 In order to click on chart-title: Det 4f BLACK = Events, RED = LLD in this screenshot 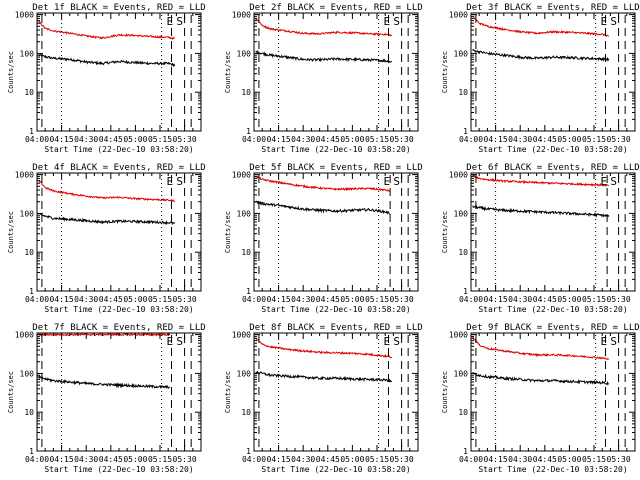, I will do `click(118, 168)`.